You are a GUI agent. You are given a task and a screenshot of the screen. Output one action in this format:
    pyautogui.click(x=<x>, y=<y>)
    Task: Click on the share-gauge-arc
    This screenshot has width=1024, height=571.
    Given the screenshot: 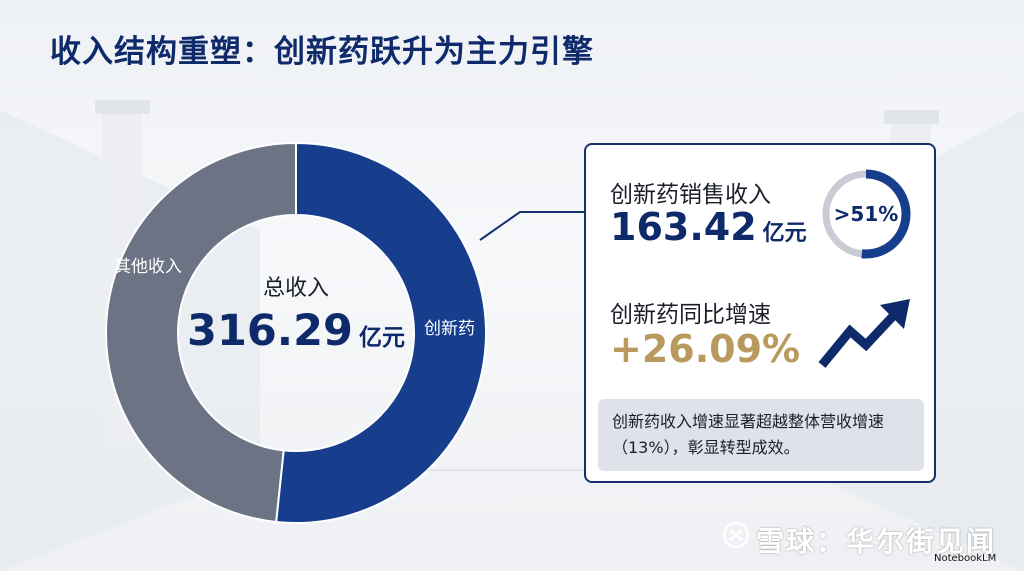 What is the action you would take?
    pyautogui.click(x=886, y=214)
    